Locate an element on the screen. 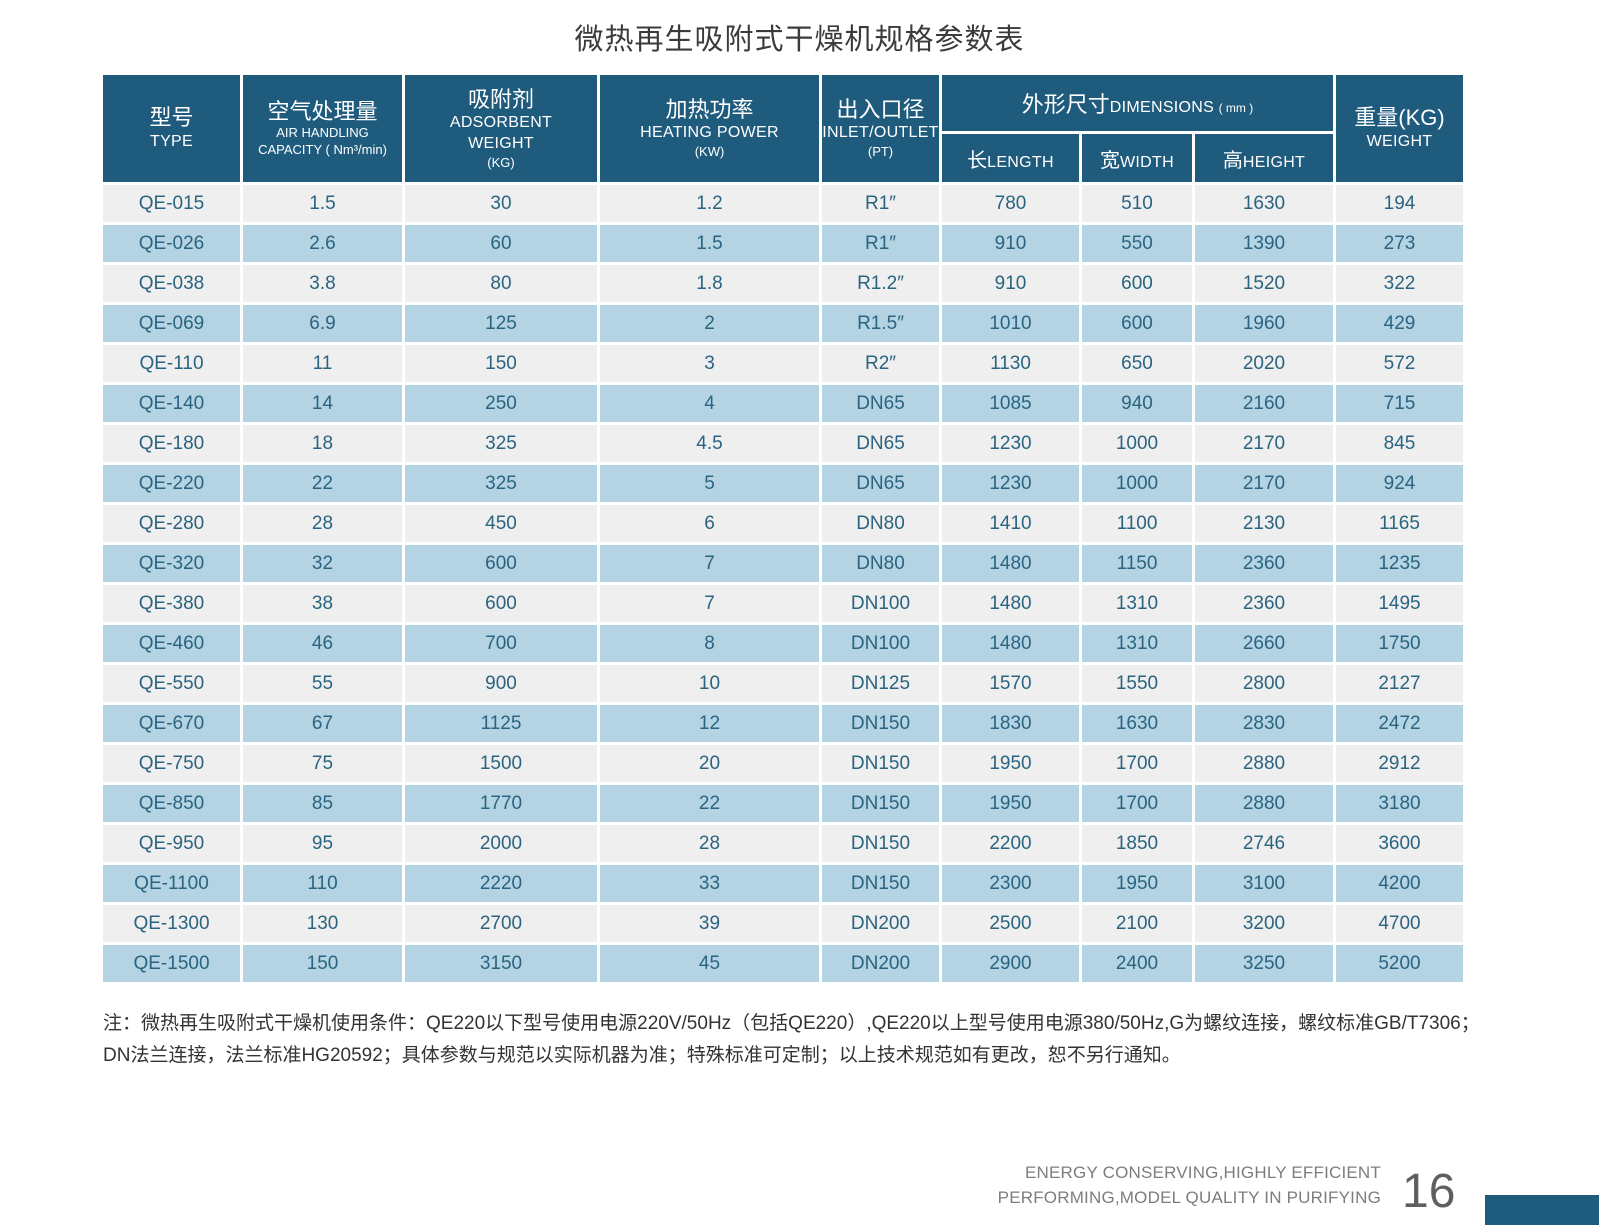 The height and width of the screenshot is (1232, 1599). table-row: QE-1500 150 3150 45 DN200 2900 2400 3250 5200 is located at coordinates (783, 963).